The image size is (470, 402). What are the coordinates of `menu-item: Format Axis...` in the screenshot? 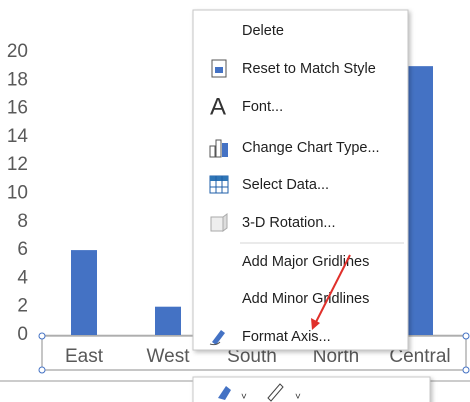 It's located at (286, 337).